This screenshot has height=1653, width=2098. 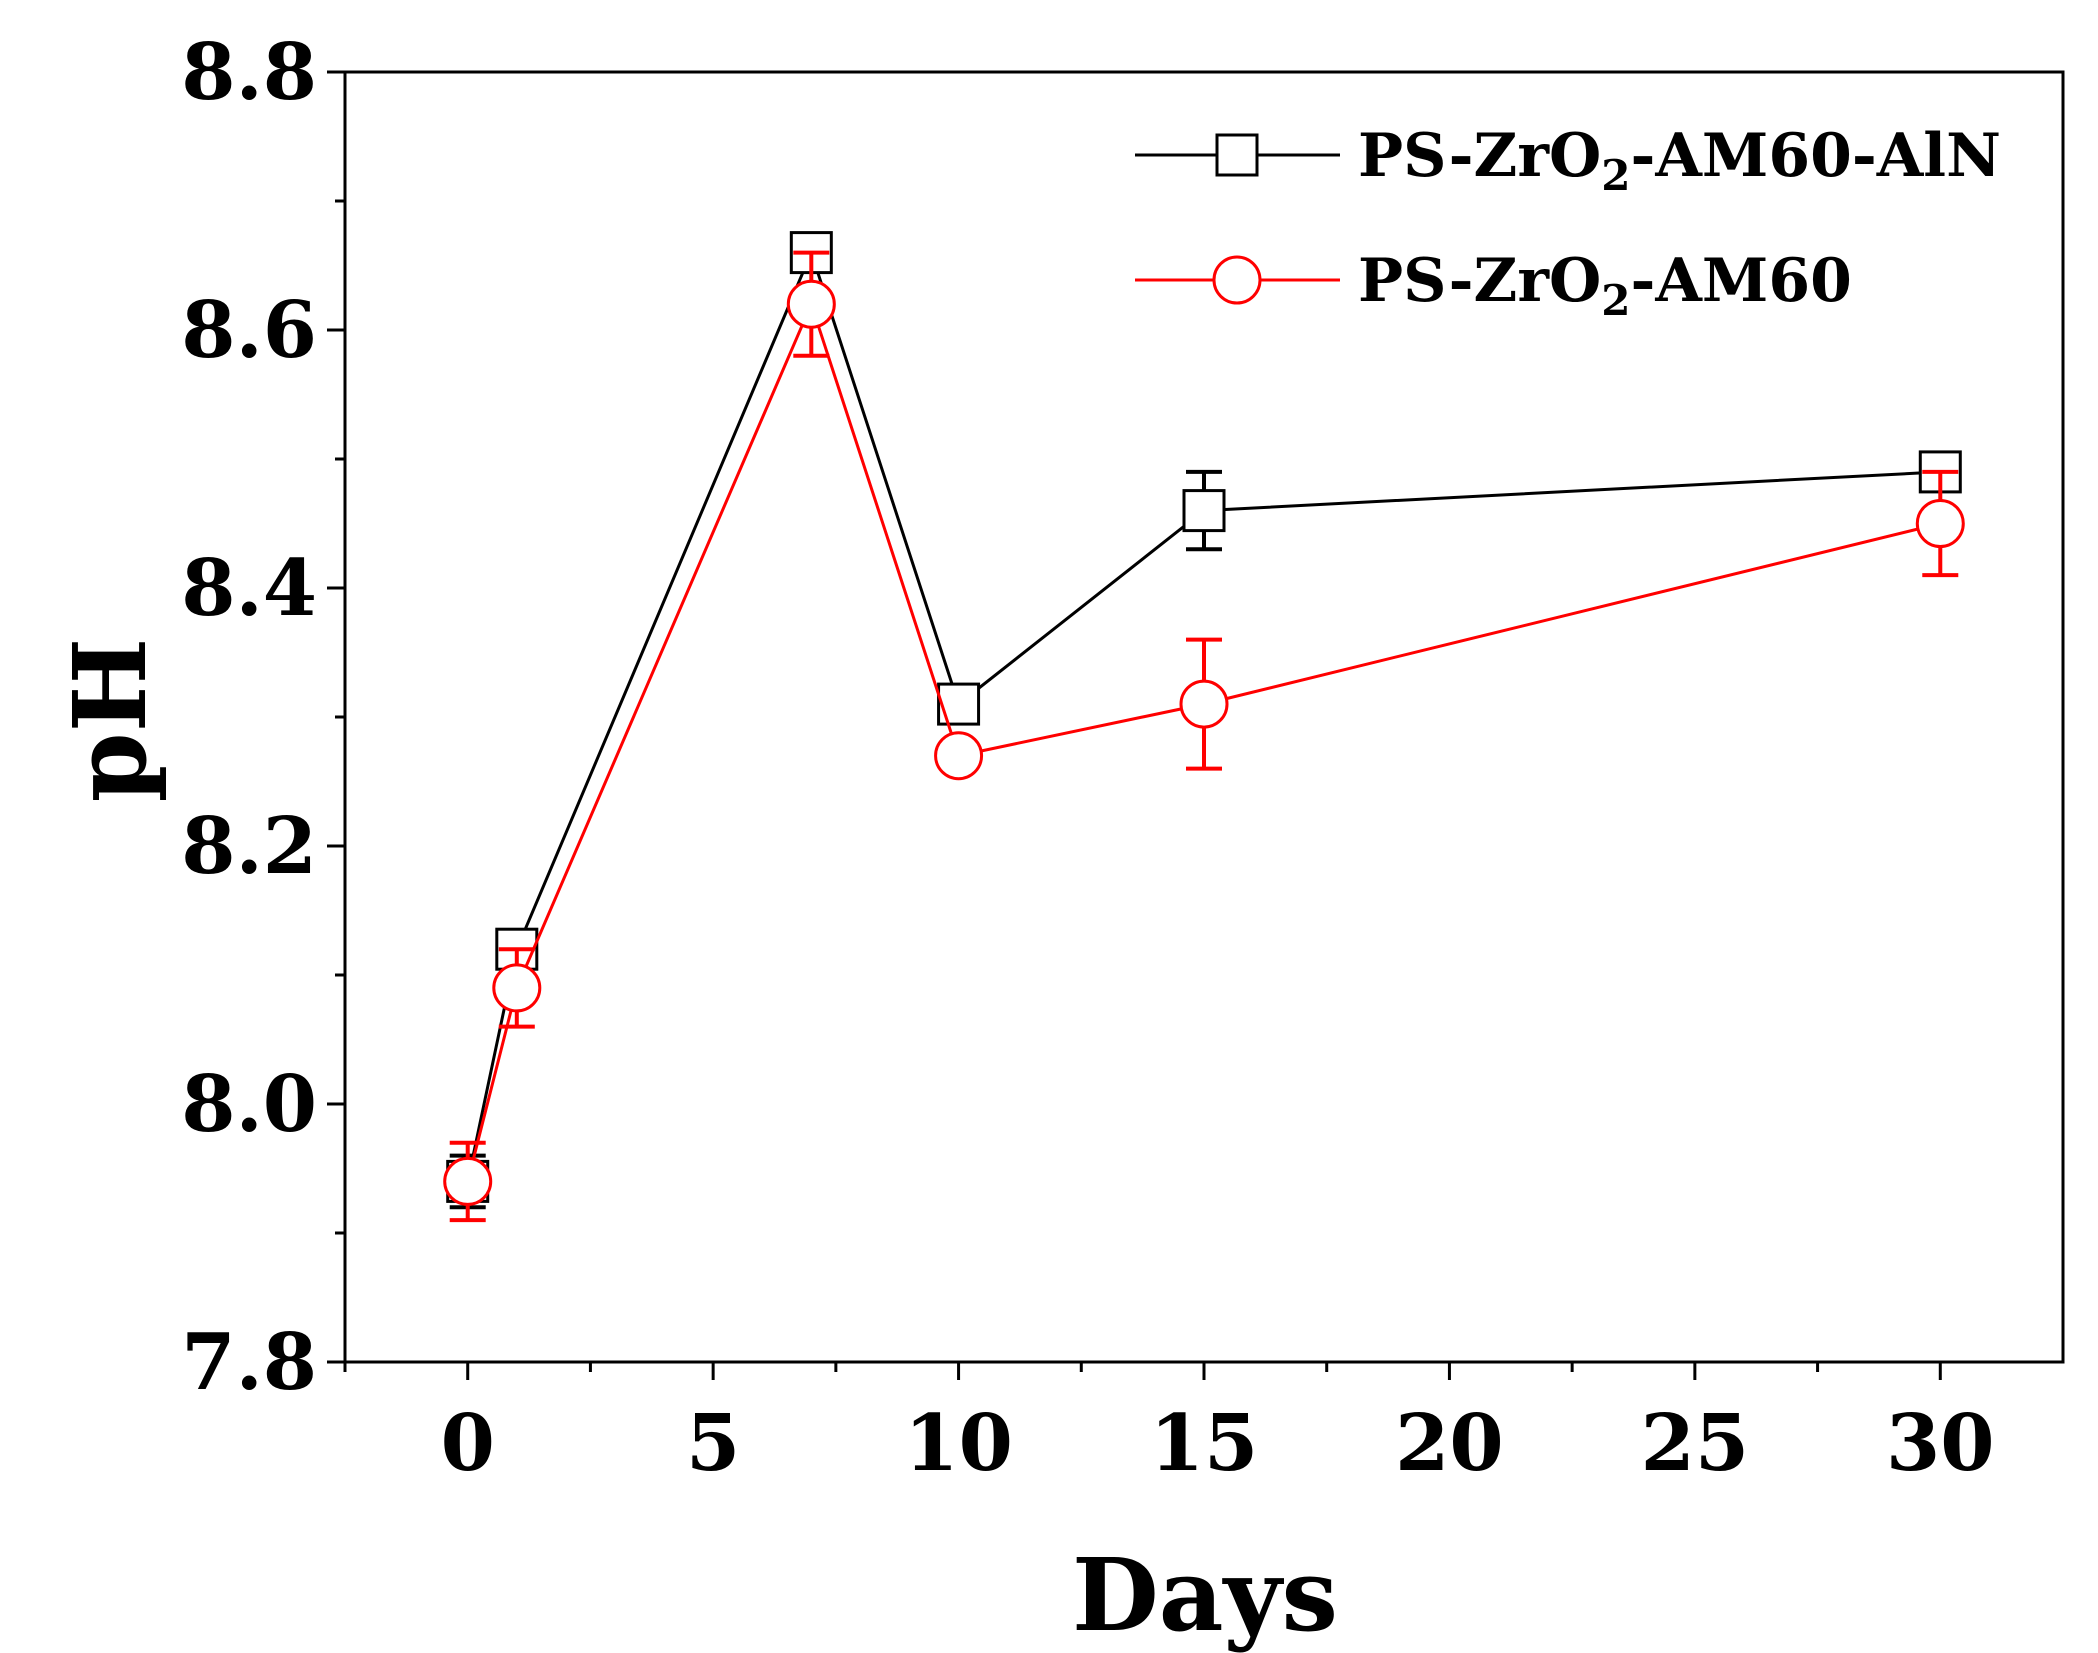 I want to click on y-tick-label: 8.2, so click(x=249, y=846).